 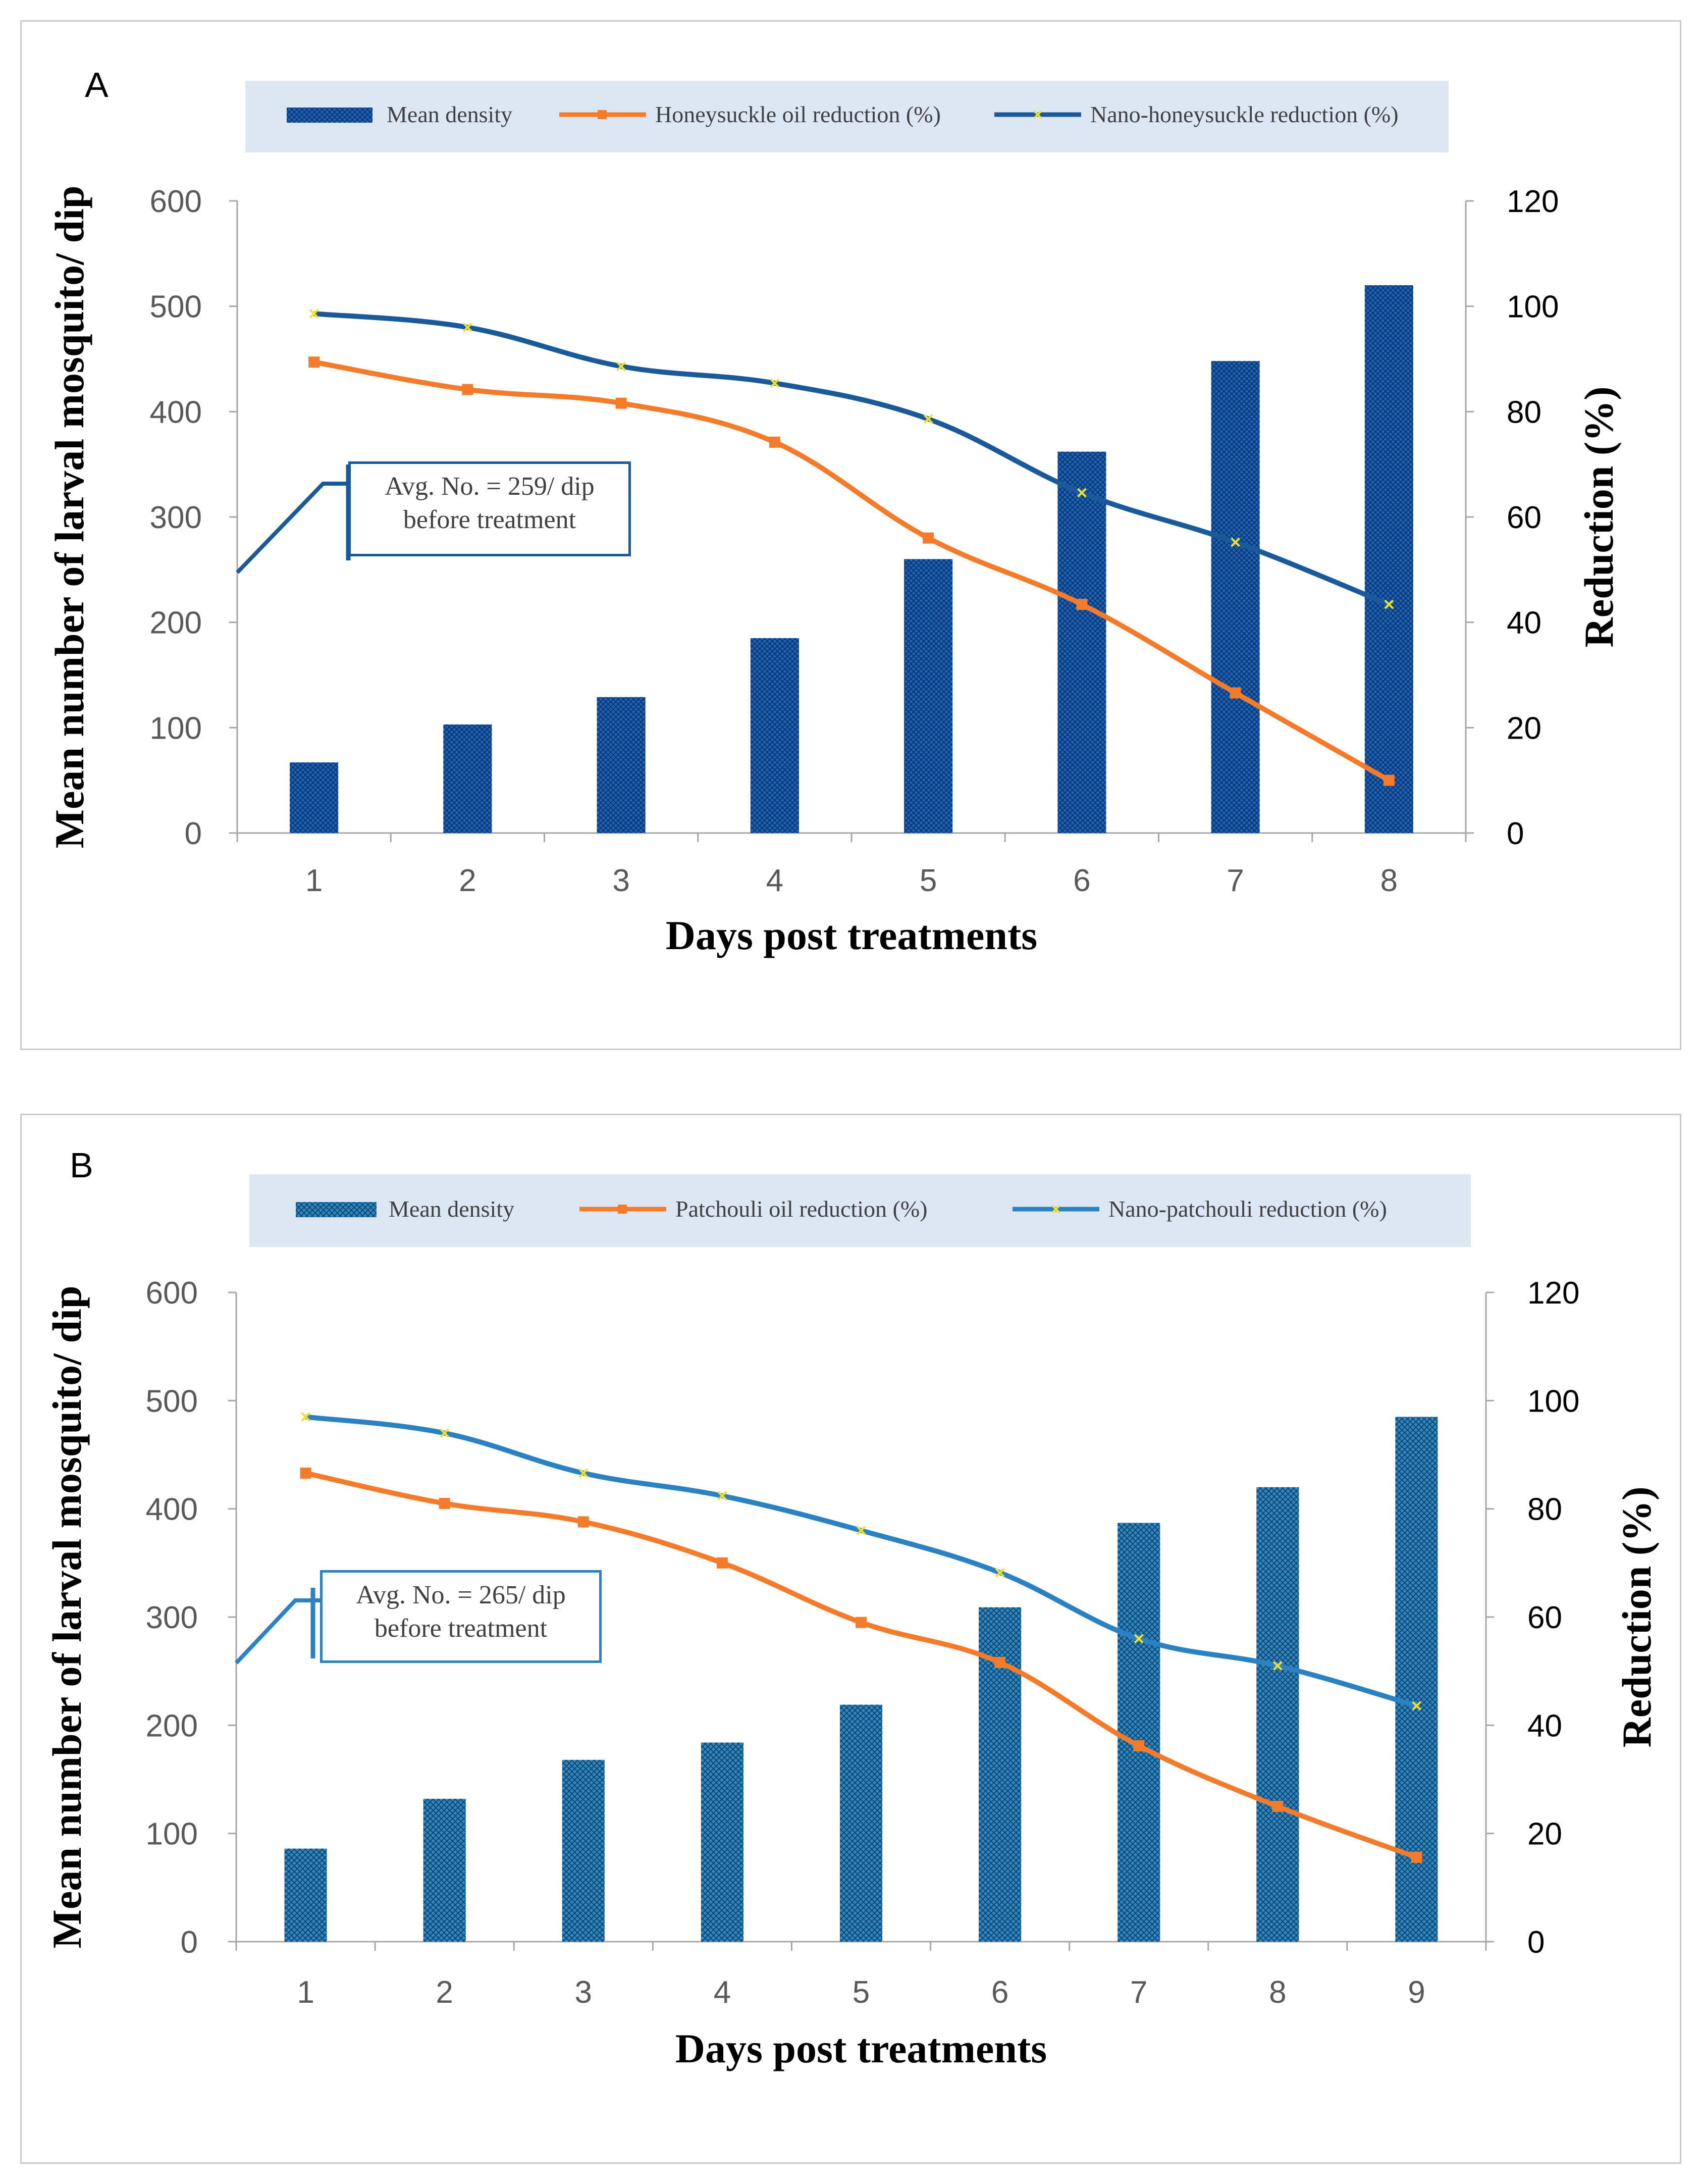 I want to click on panel-label-b: B, so click(x=81, y=1165).